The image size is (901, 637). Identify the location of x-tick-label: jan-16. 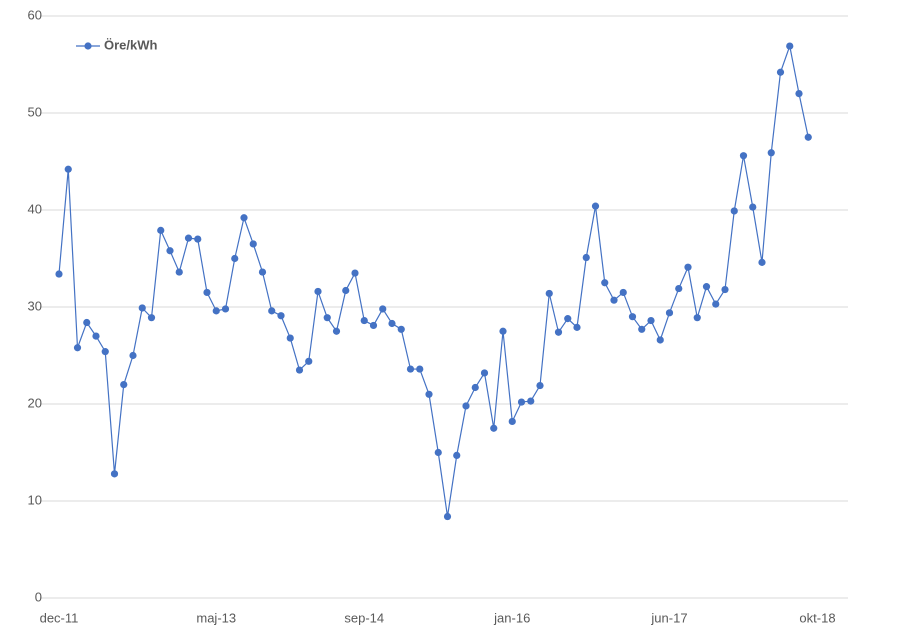
(511, 617).